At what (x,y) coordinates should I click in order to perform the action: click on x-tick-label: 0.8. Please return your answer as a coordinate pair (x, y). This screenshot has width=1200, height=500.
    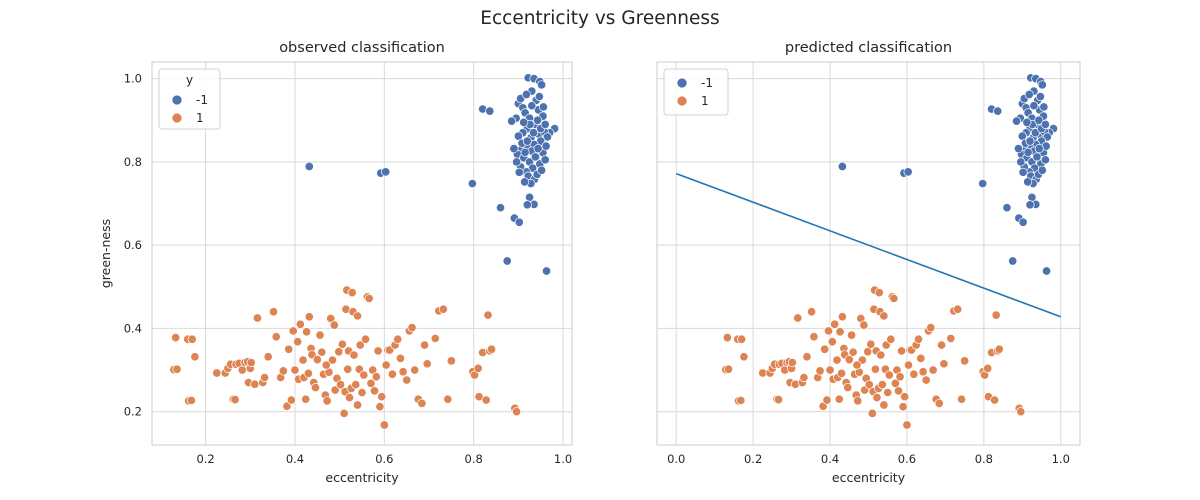
    Looking at the image, I should click on (474, 459).